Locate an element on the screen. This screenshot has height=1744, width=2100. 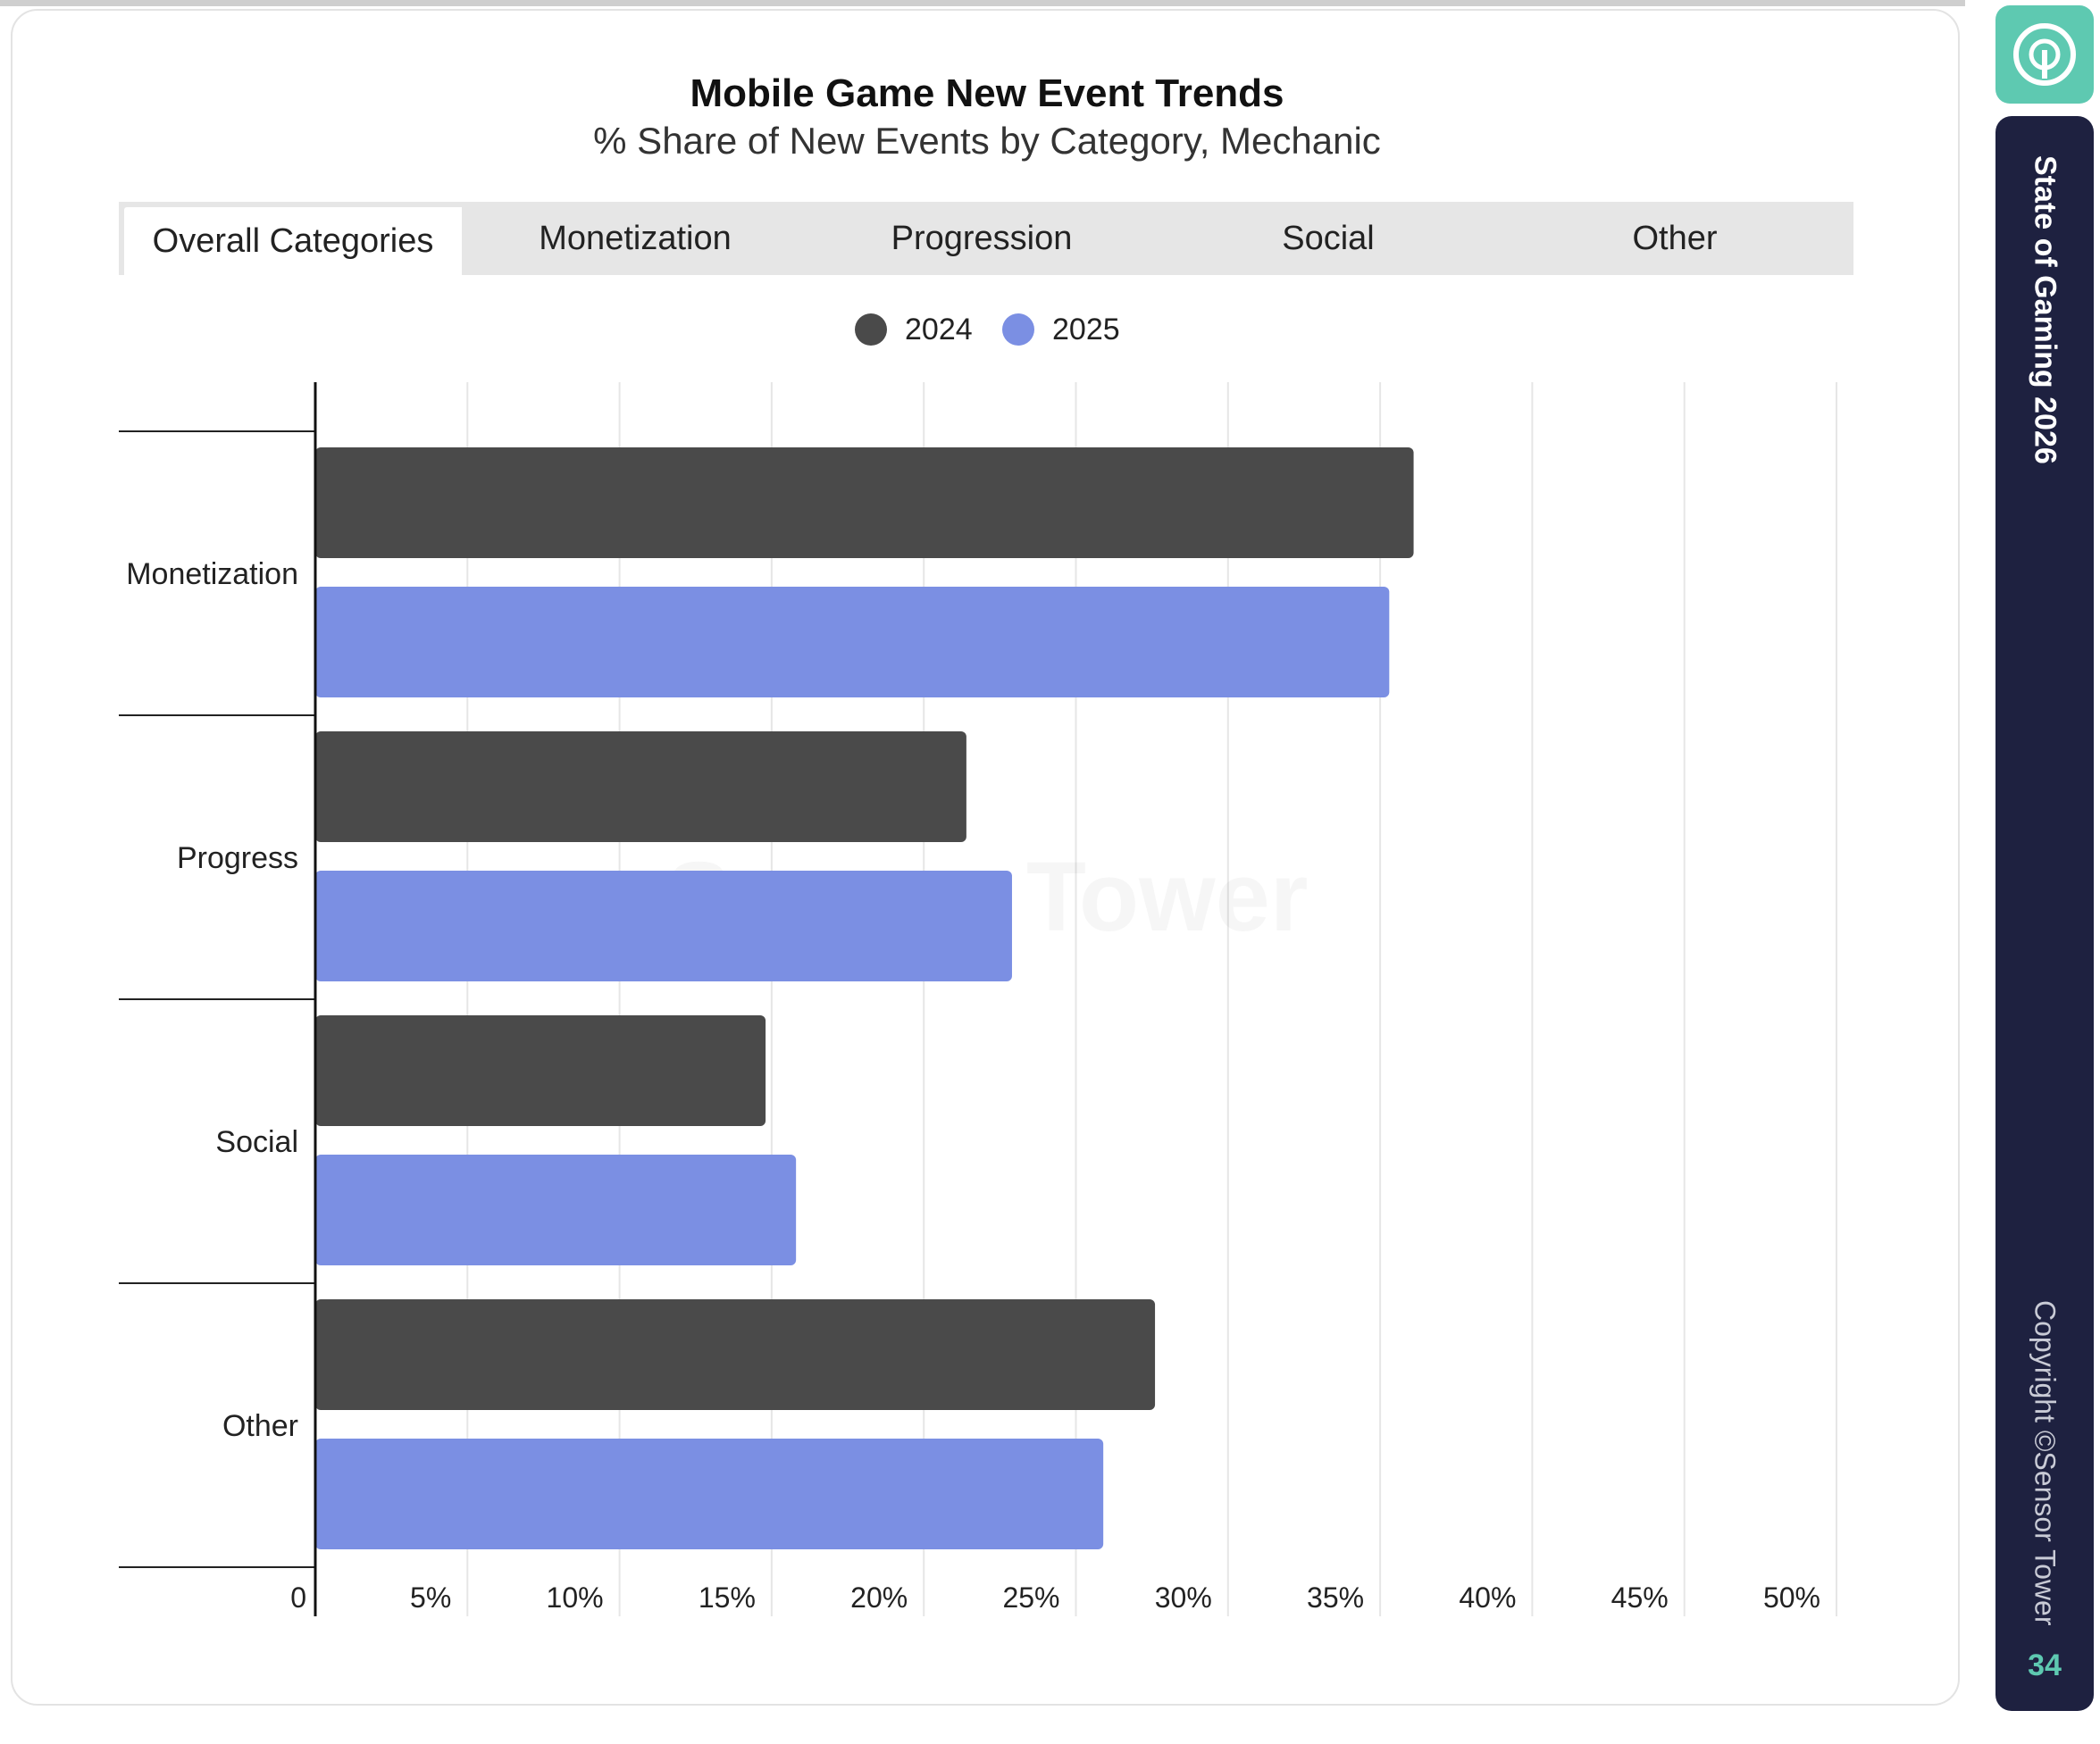
category-label: Social is located at coordinates (256, 1142).